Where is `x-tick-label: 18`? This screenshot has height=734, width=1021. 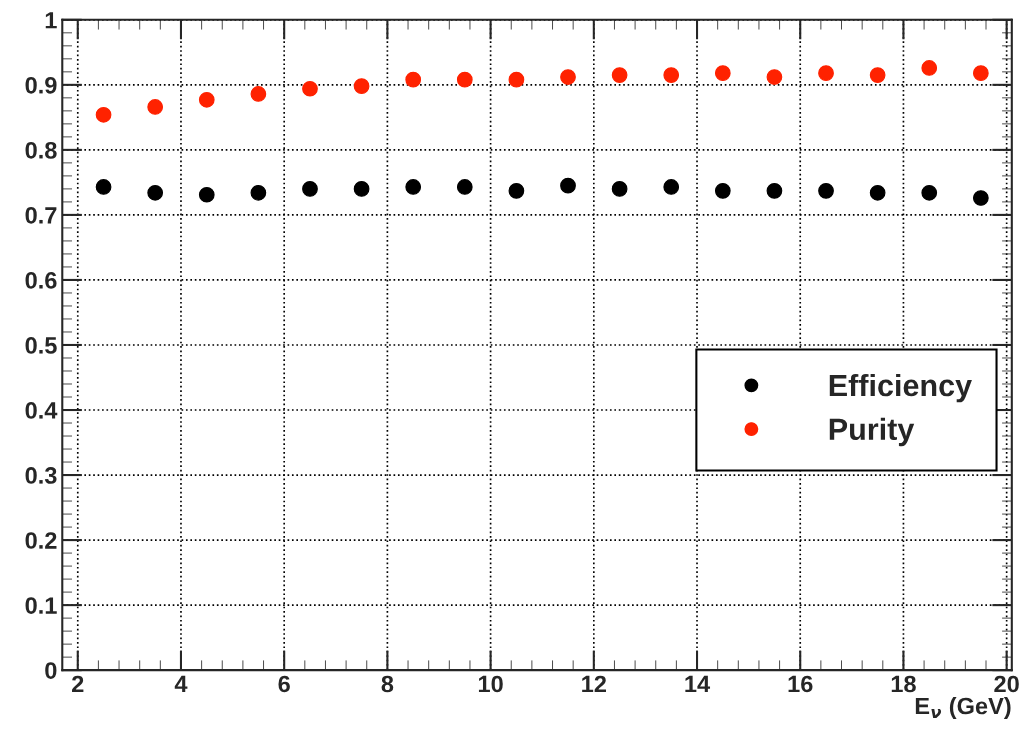
x-tick-label: 18 is located at coordinates (903, 684).